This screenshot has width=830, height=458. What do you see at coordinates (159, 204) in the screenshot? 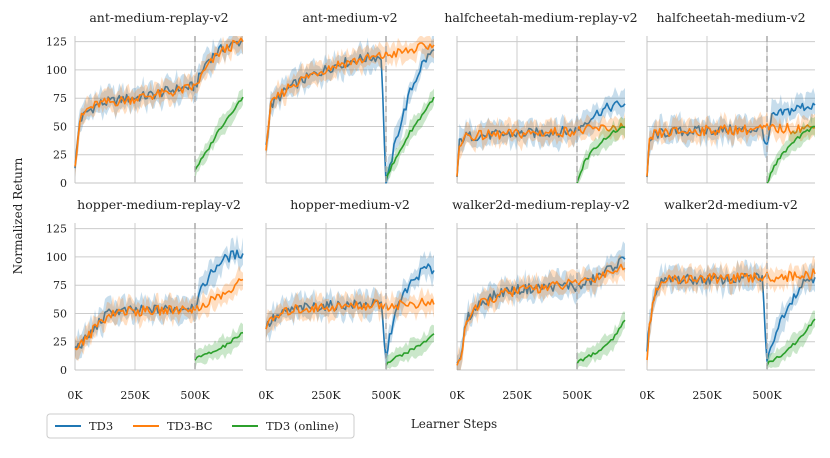
I see `panel-title: hopper-medium-replay-v2` at bounding box center [159, 204].